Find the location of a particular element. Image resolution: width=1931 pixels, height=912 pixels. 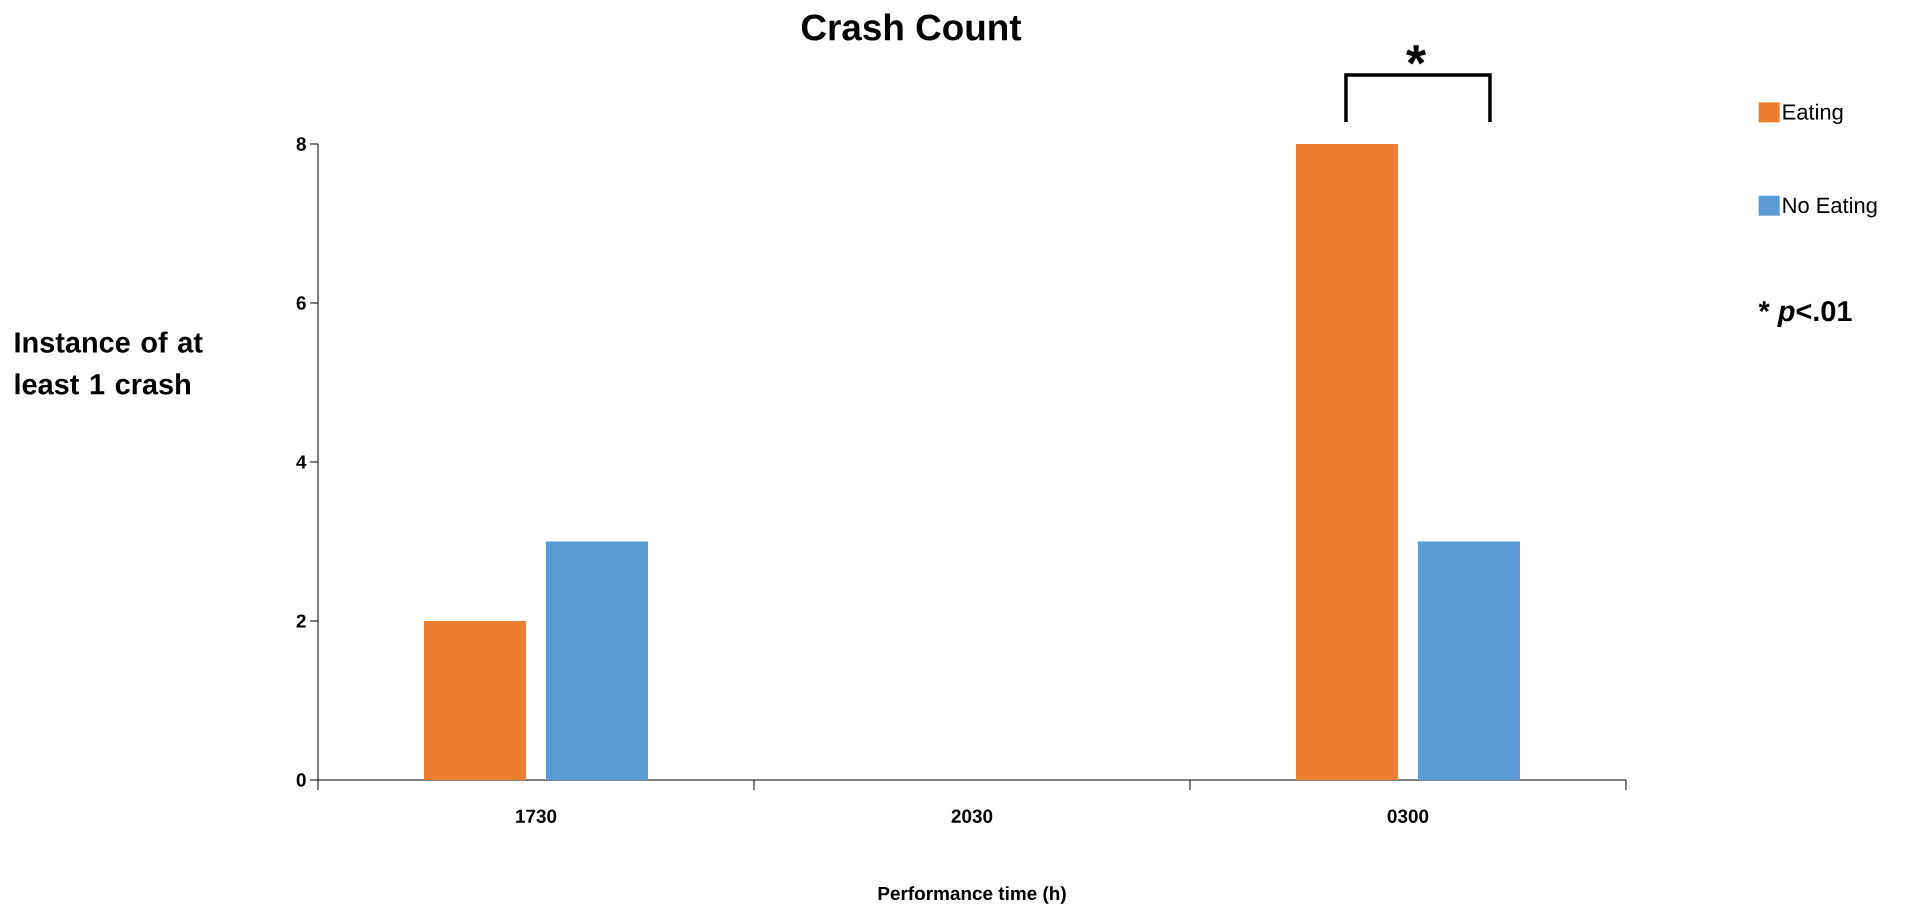

legend-label: No Eating is located at coordinates (1830, 207).